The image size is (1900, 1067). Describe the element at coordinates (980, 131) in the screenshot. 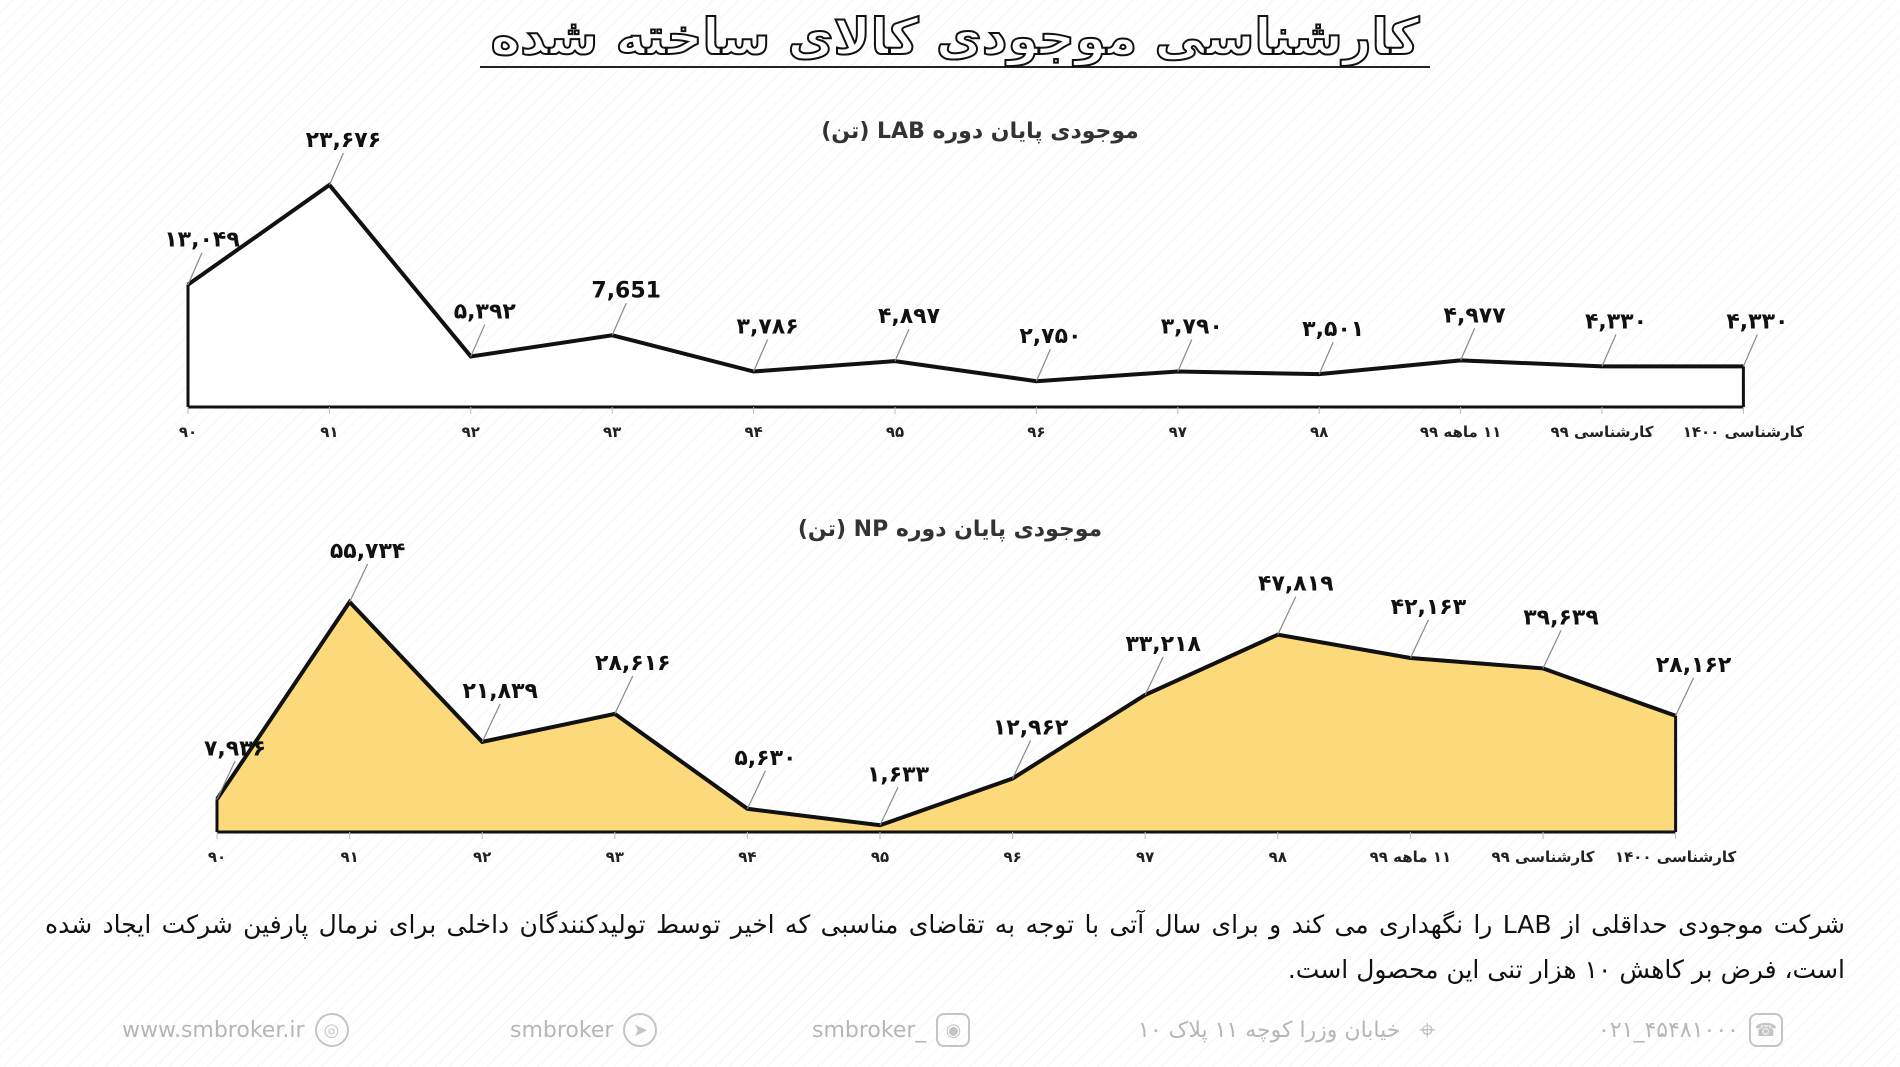

I see `chart-title: موجودی پایان دوره LAB (تن)` at that location.